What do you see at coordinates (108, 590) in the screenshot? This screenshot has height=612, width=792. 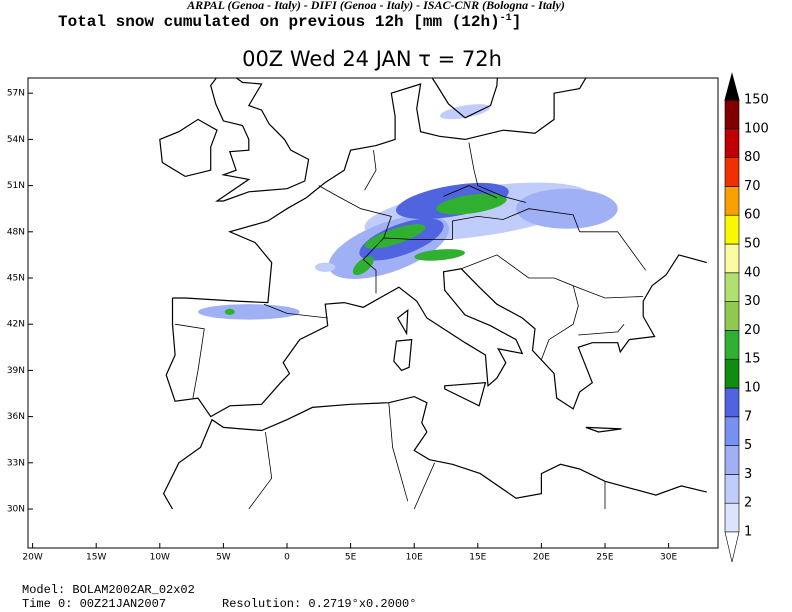 I see `footer-model: Model: BOLAM2002AR_02x02` at bounding box center [108, 590].